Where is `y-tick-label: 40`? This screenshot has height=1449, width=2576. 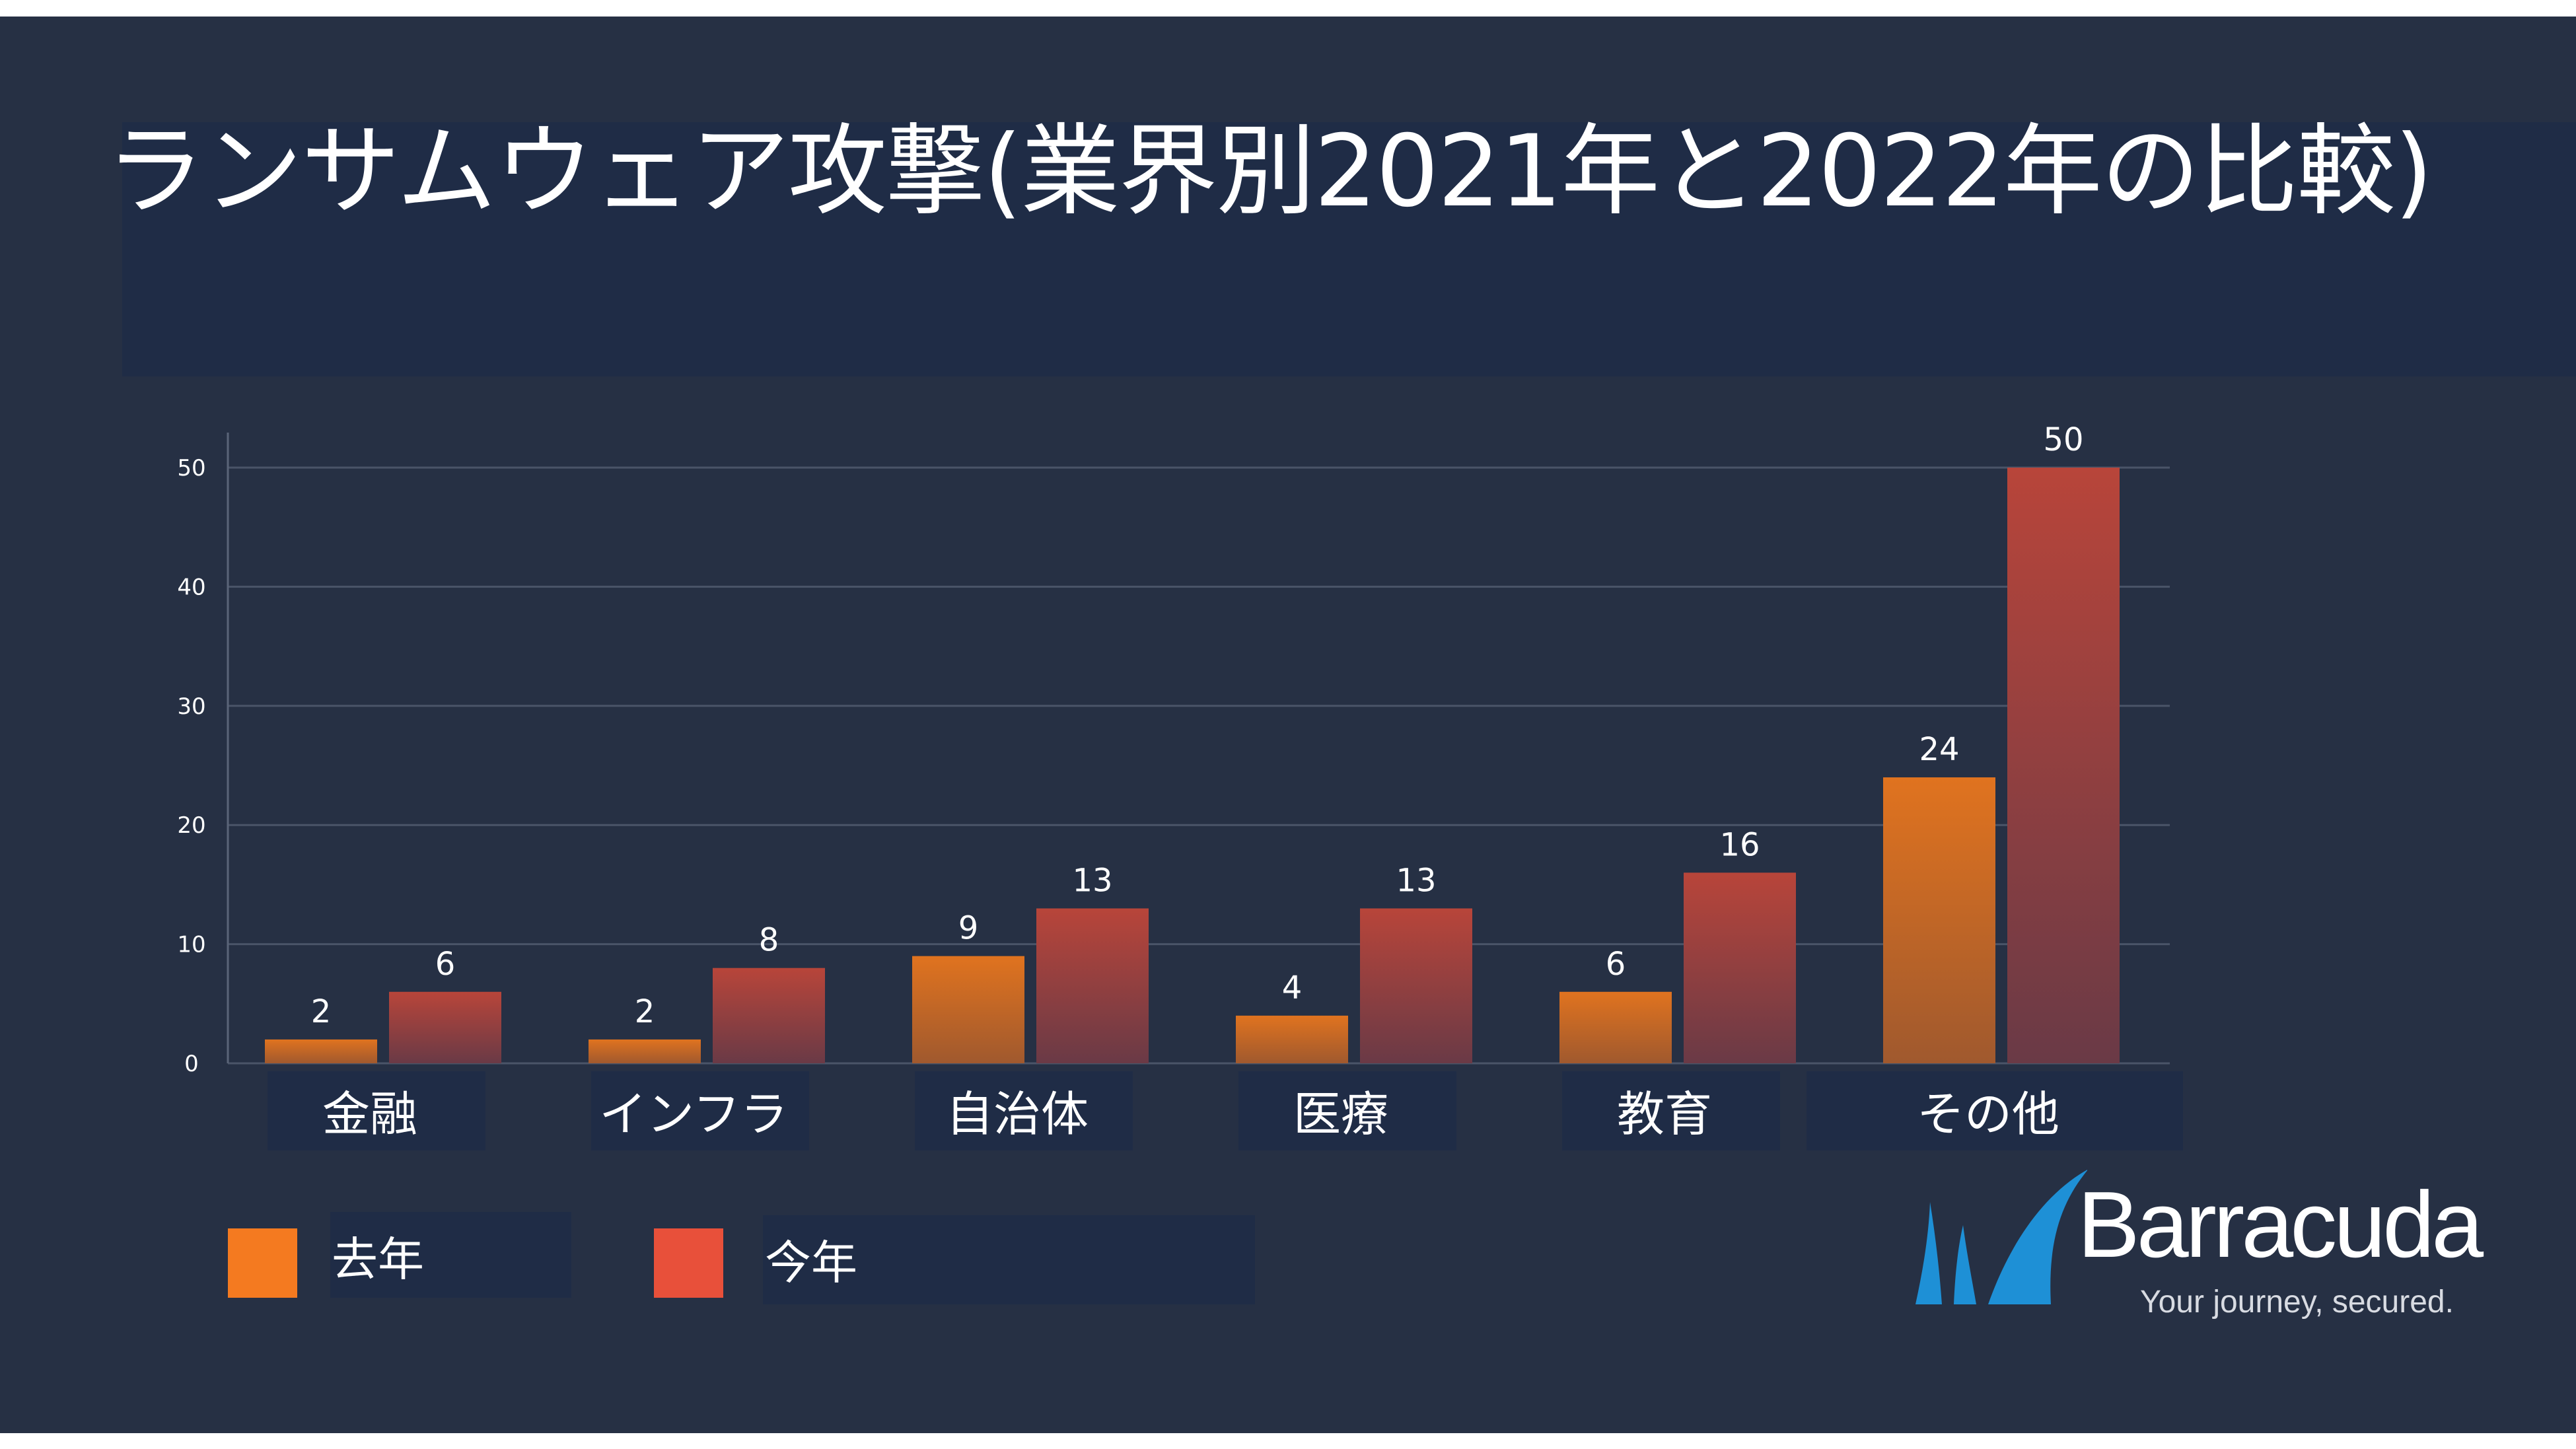
y-tick-label: 40 is located at coordinates (191, 587).